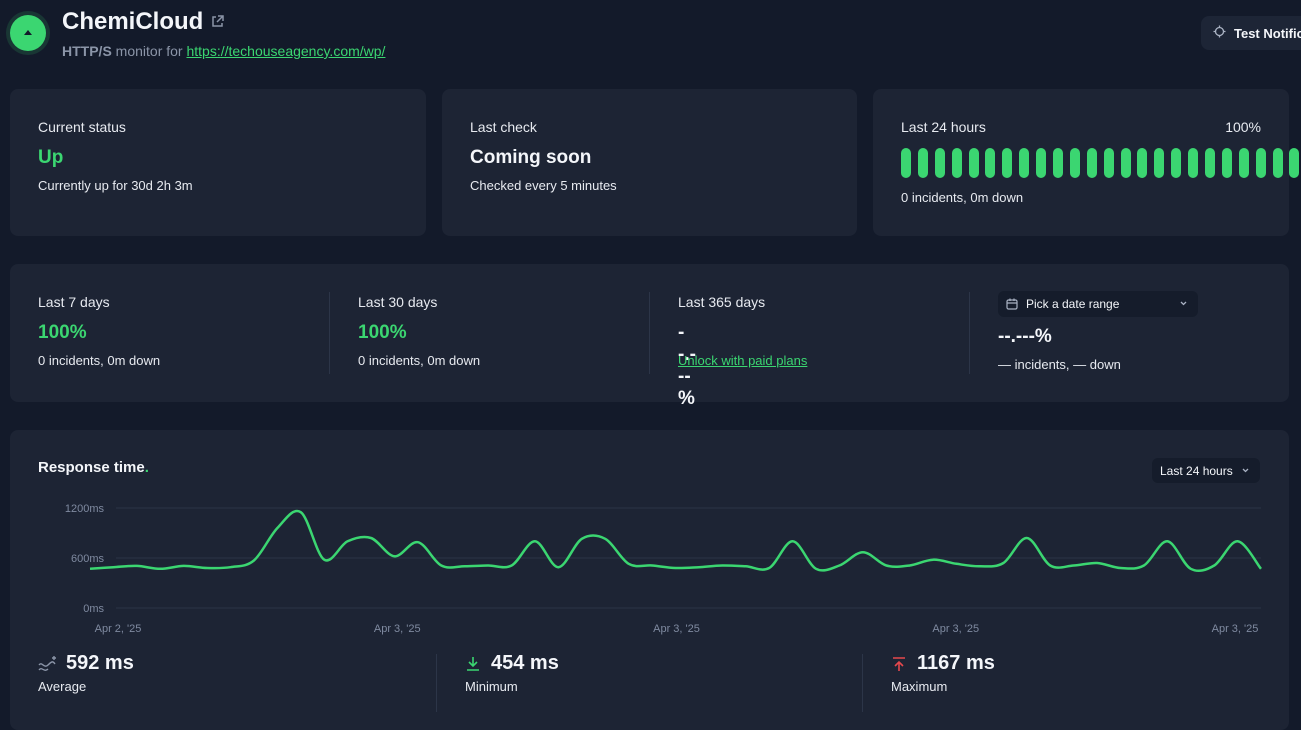  Describe the element at coordinates (419, 360) in the screenshot. I see `uptime-30d-detail: 0 incidents, 0m down` at that location.